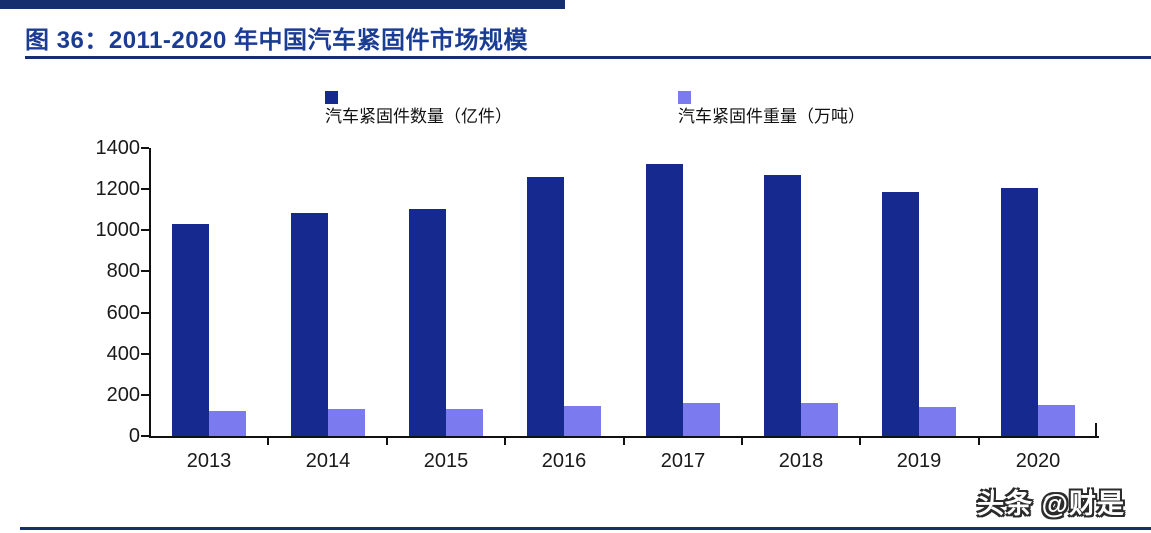 The height and width of the screenshot is (533, 1151). What do you see at coordinates (227, 423) in the screenshot?
I see `bar-weight-2013` at bounding box center [227, 423].